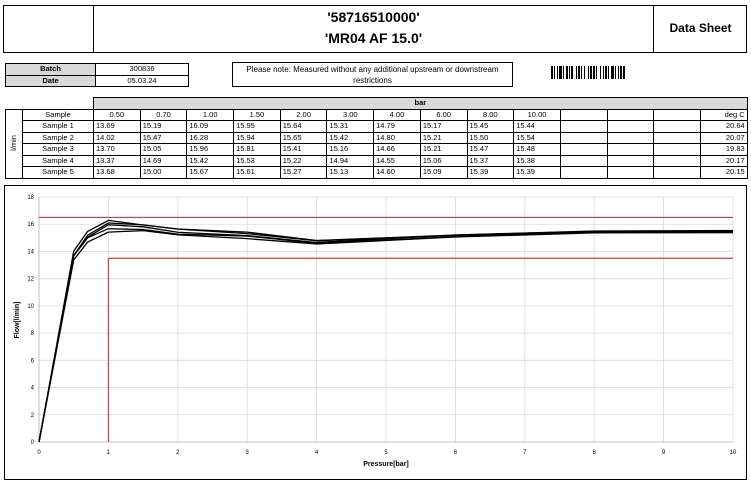  What do you see at coordinates (397, 114) in the screenshot?
I see `column-header: 4.00` at bounding box center [397, 114].